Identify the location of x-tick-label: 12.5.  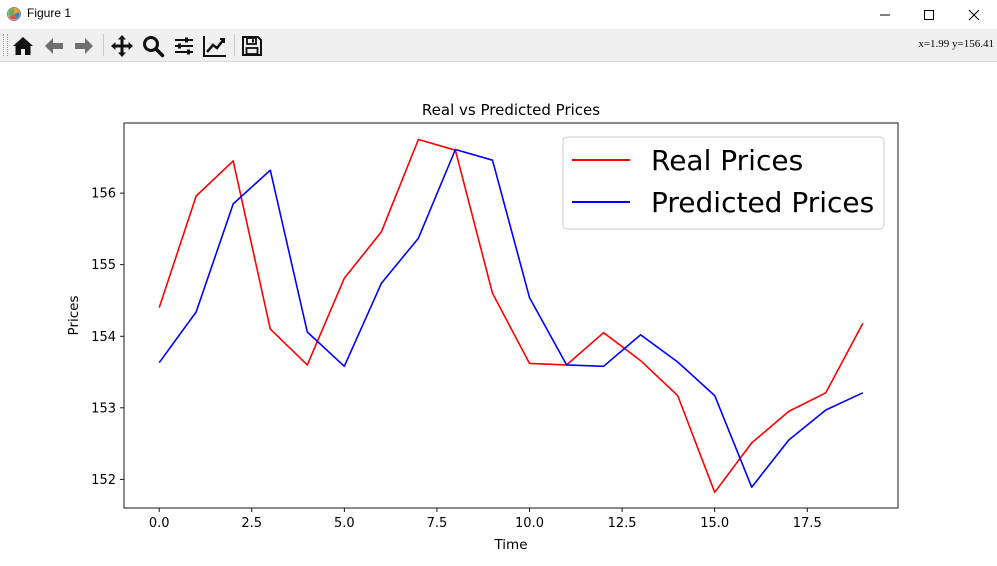
(622, 523).